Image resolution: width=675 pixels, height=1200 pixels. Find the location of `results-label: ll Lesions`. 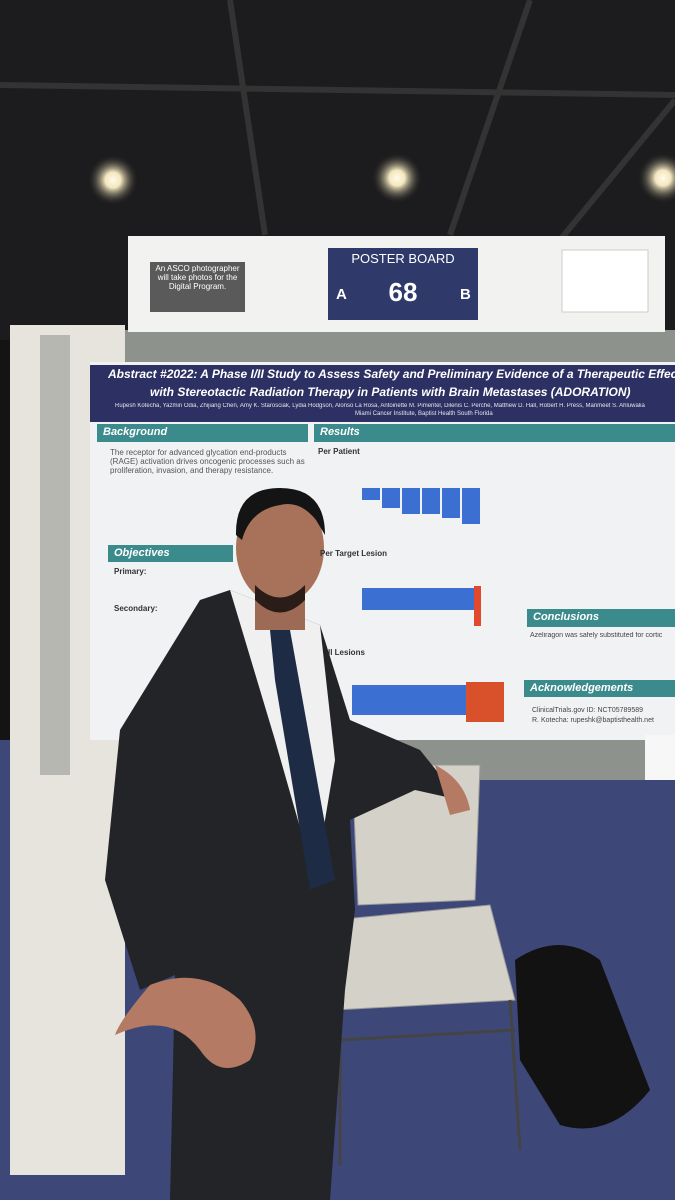

results-label: ll Lesions is located at coordinates (346, 652).